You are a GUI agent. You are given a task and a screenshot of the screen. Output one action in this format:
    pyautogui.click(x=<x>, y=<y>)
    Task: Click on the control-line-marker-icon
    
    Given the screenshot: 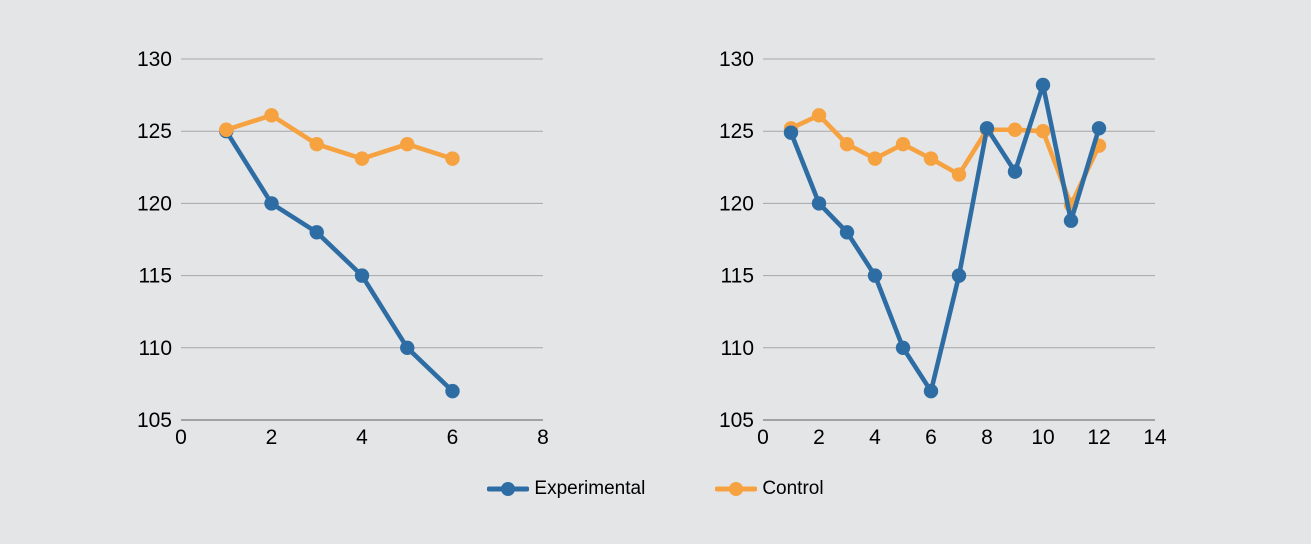 What is the action you would take?
    pyautogui.click(x=736, y=489)
    